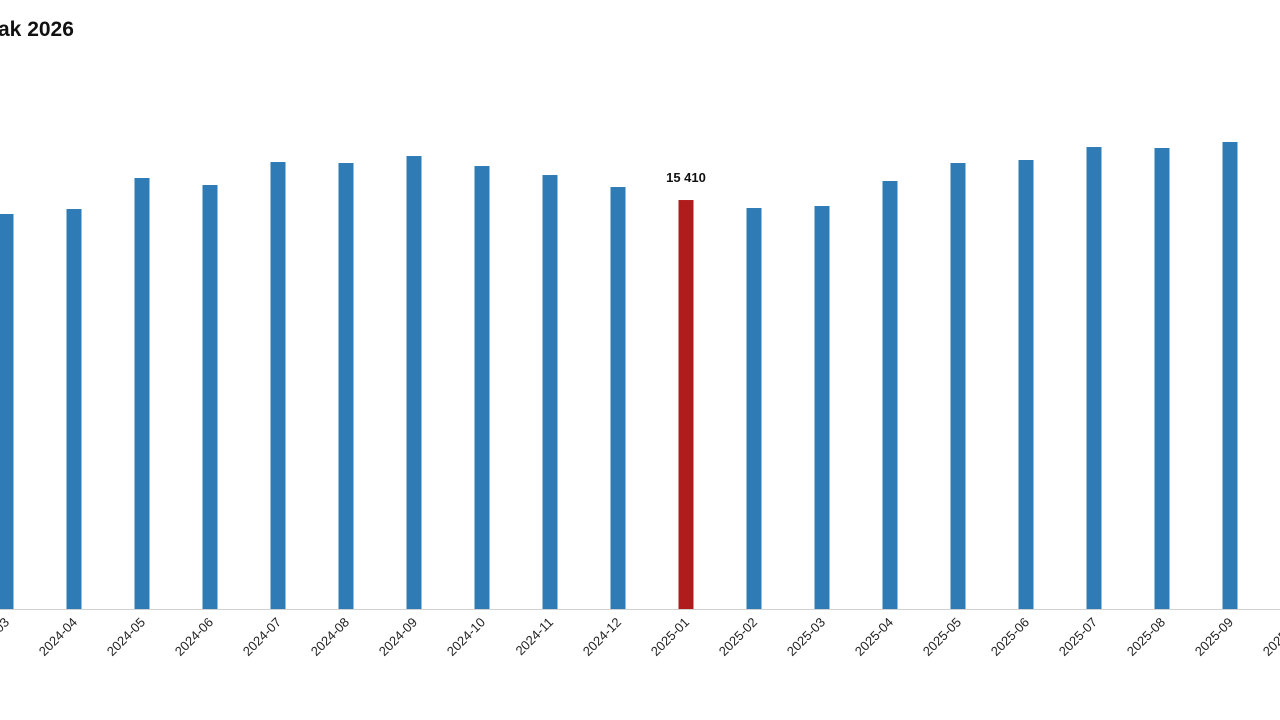  I want to click on x-tick-label: 2024-10, so click(466, 637).